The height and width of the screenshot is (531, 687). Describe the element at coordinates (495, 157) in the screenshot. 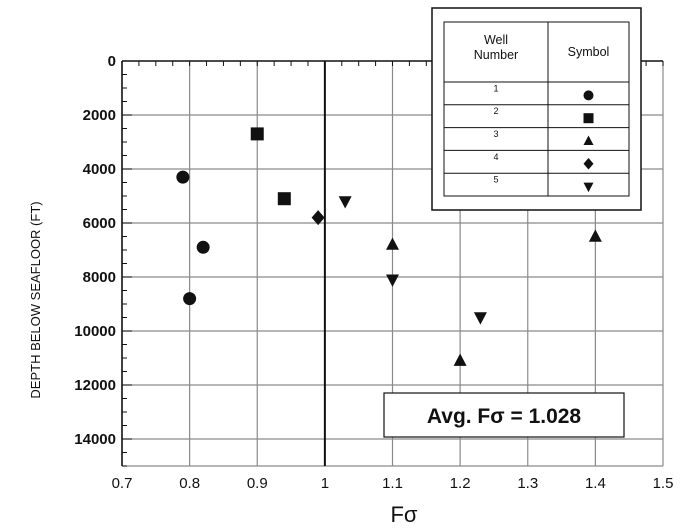

I see `legend-well-number: 4` at that location.